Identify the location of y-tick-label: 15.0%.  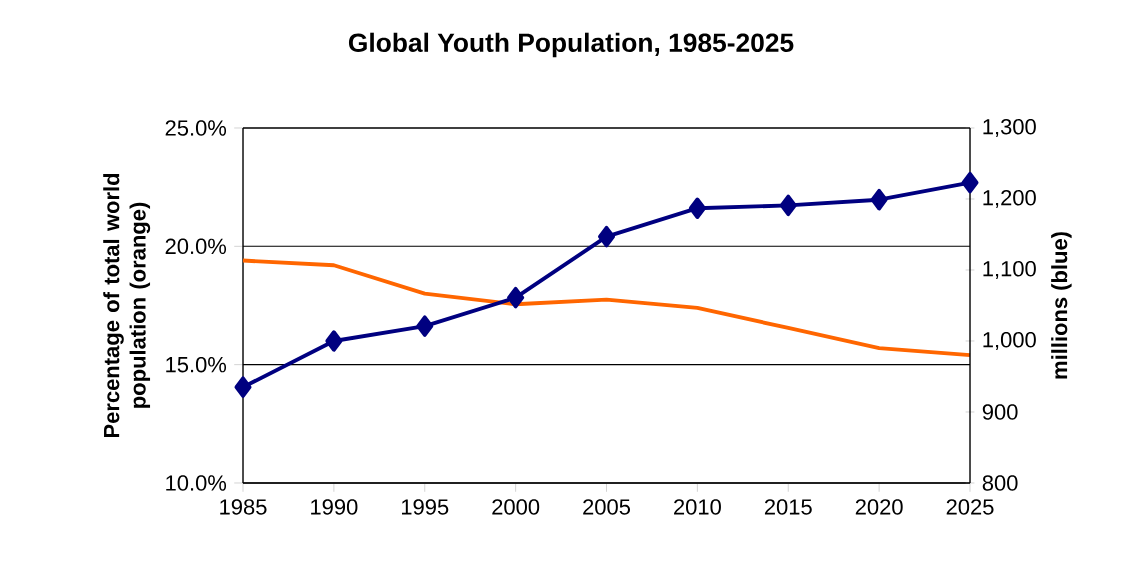
(196, 364).